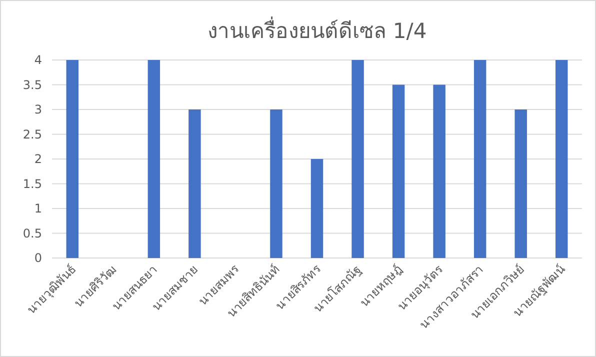 The height and width of the screenshot is (357, 596). Describe the element at coordinates (38, 209) in the screenshot. I see `y-tick-label: 1` at that location.